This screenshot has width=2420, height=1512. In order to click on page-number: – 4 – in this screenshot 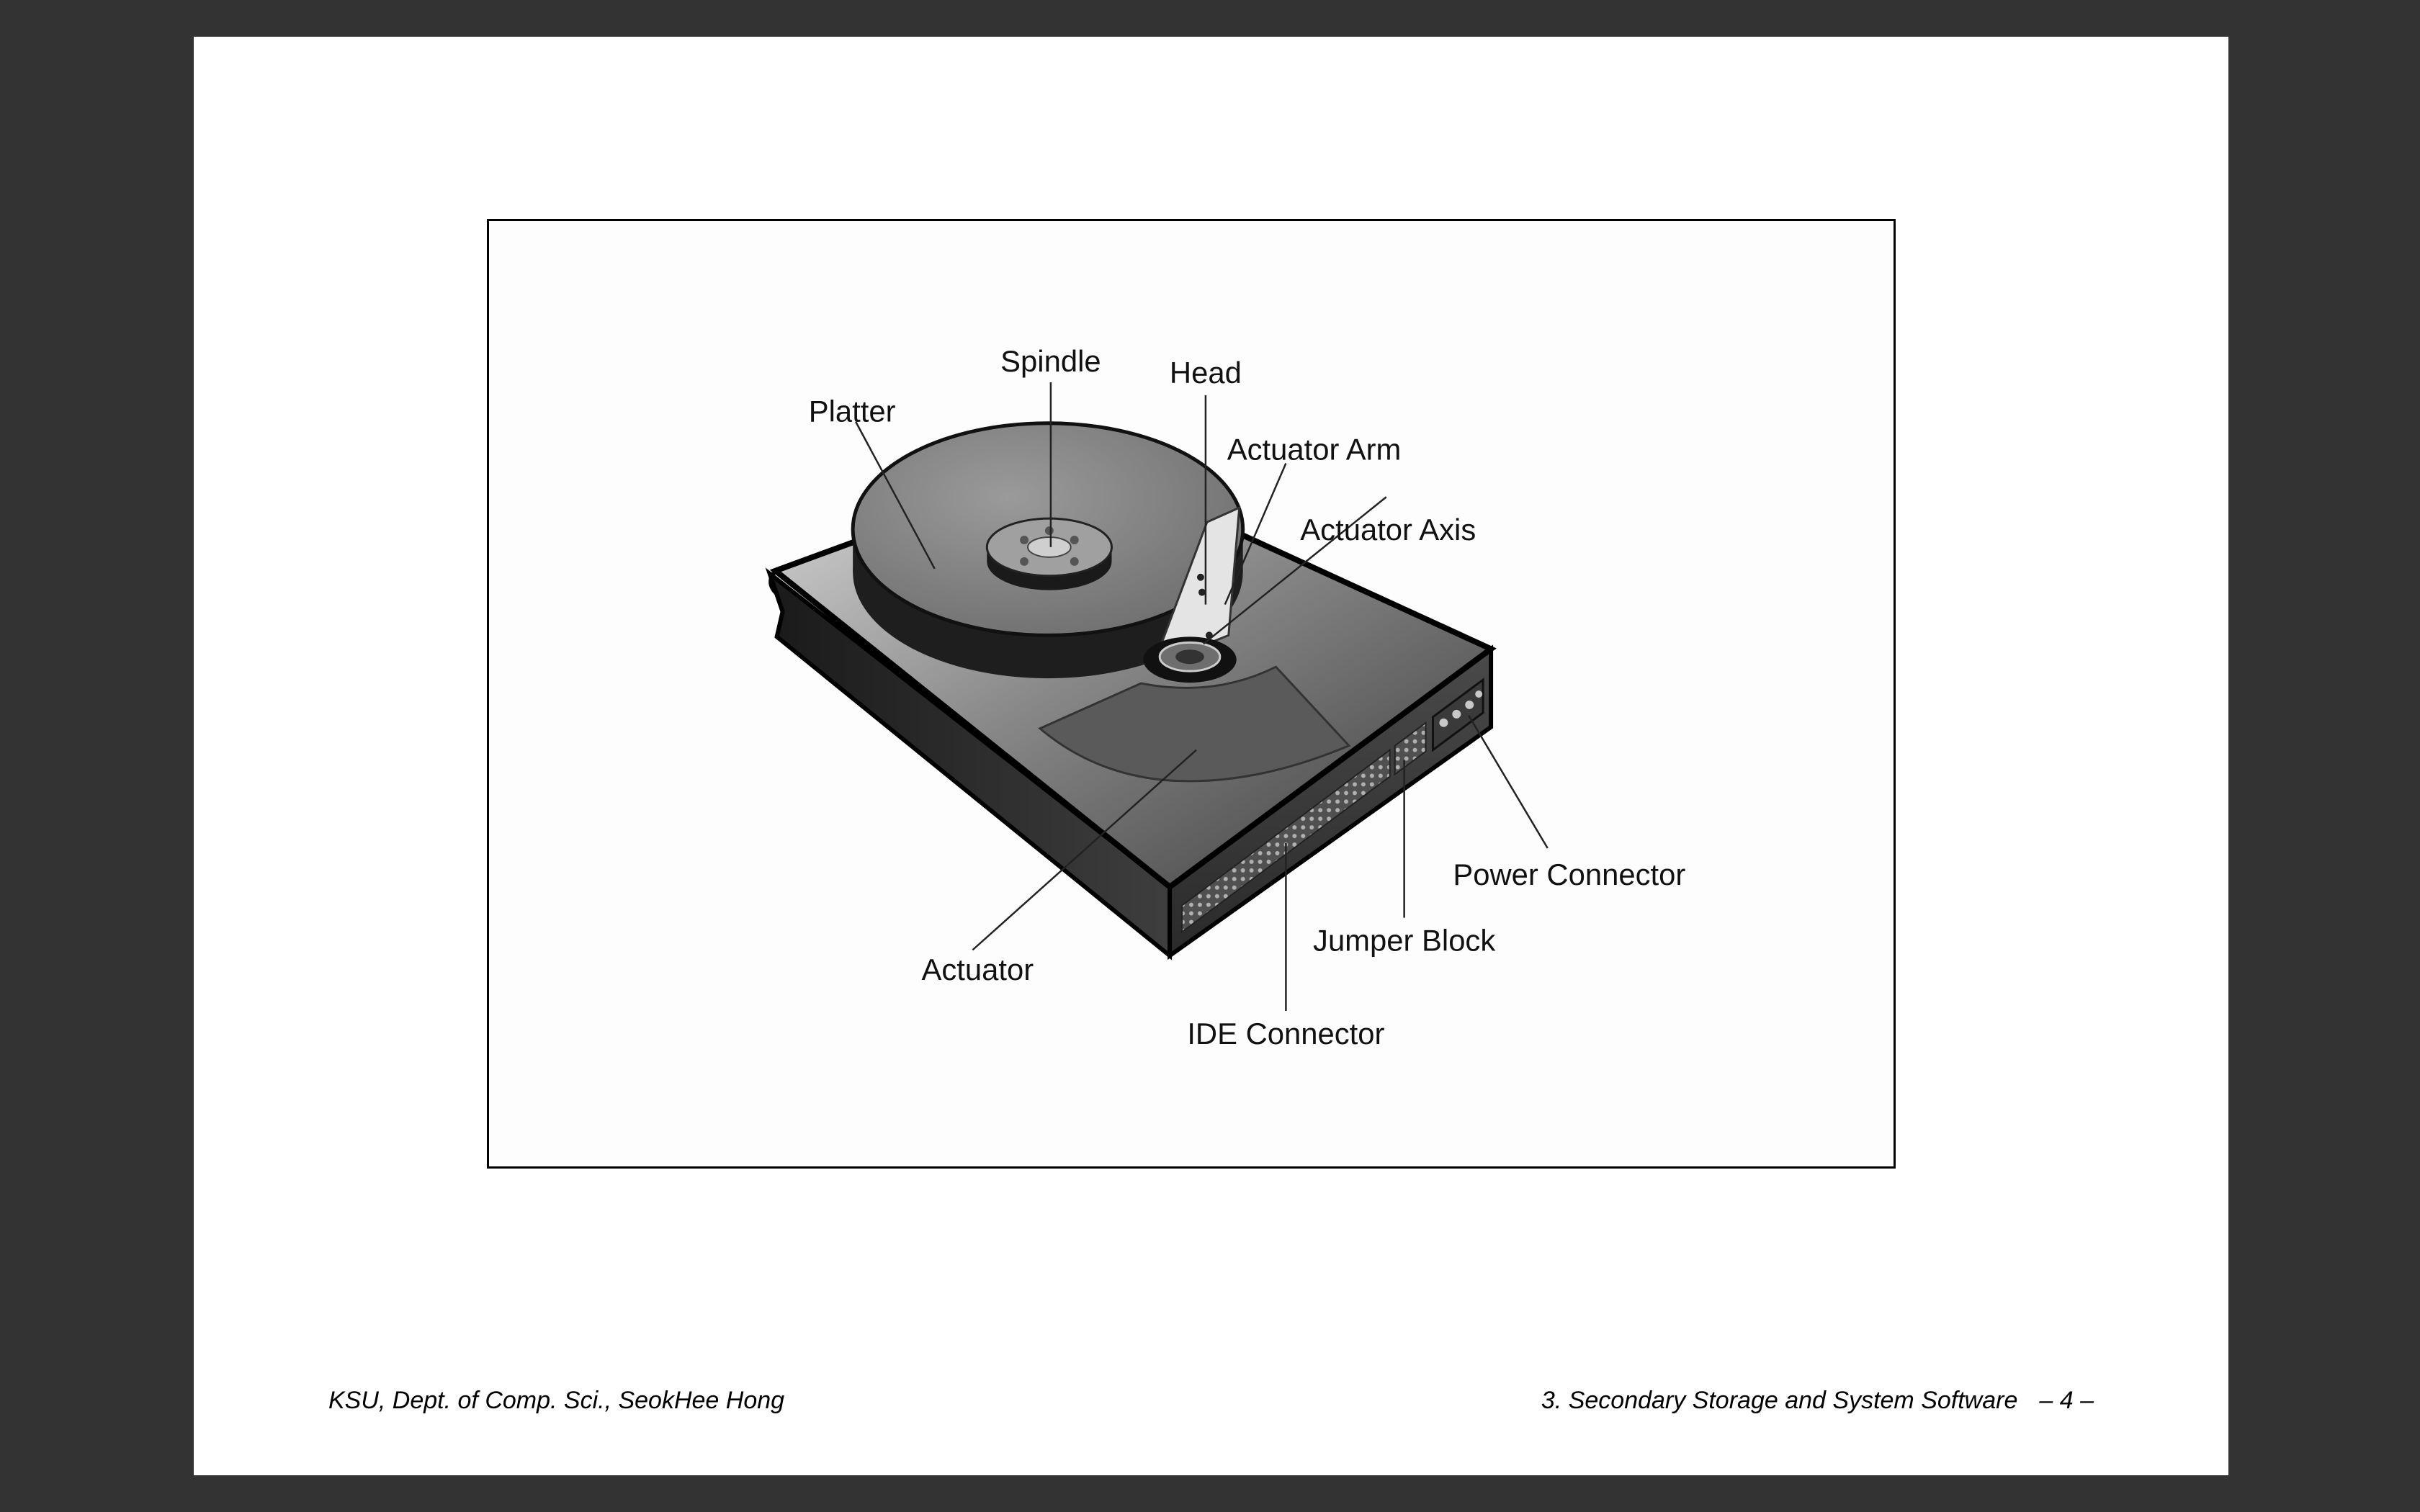, I will do `click(2066, 1400)`.